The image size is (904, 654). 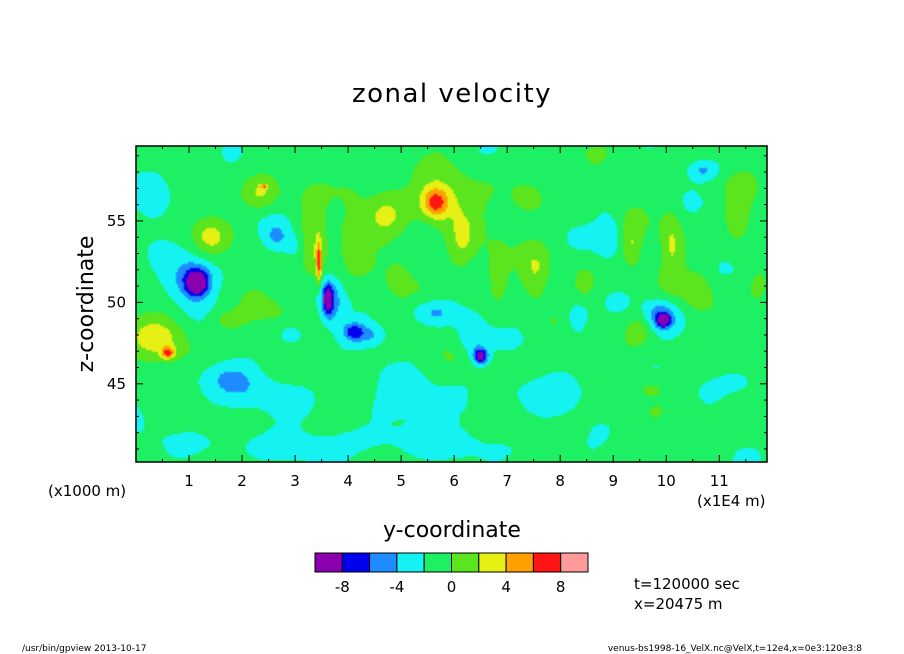 I want to click on x-tick-label: 9, so click(x=613, y=481).